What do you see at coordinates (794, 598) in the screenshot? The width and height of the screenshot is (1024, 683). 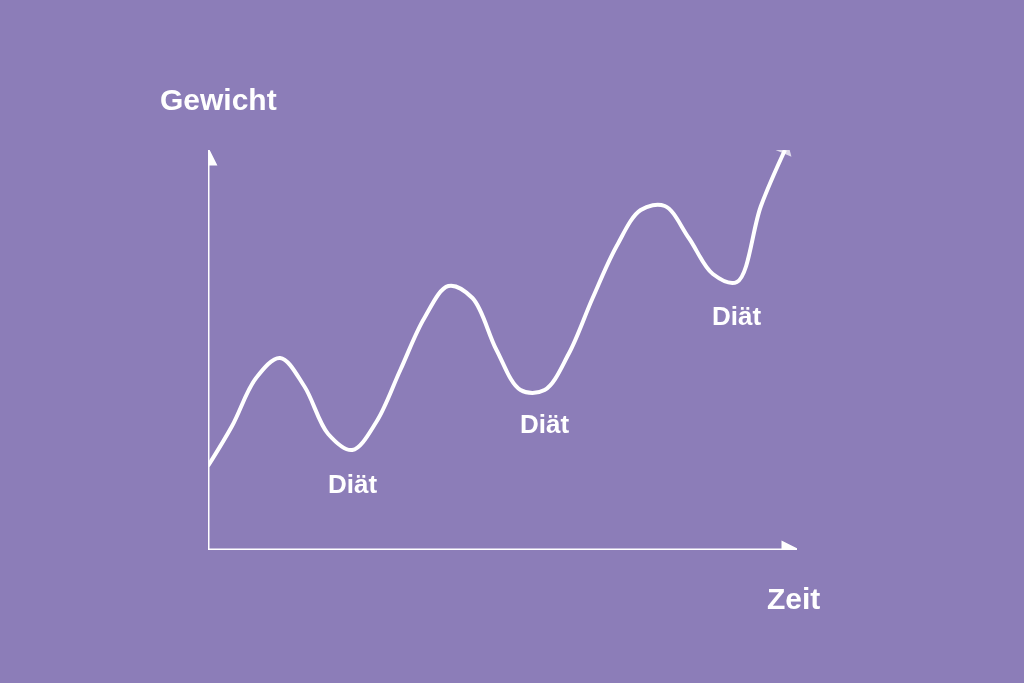 I see `x-axis-title: Zeit` at bounding box center [794, 598].